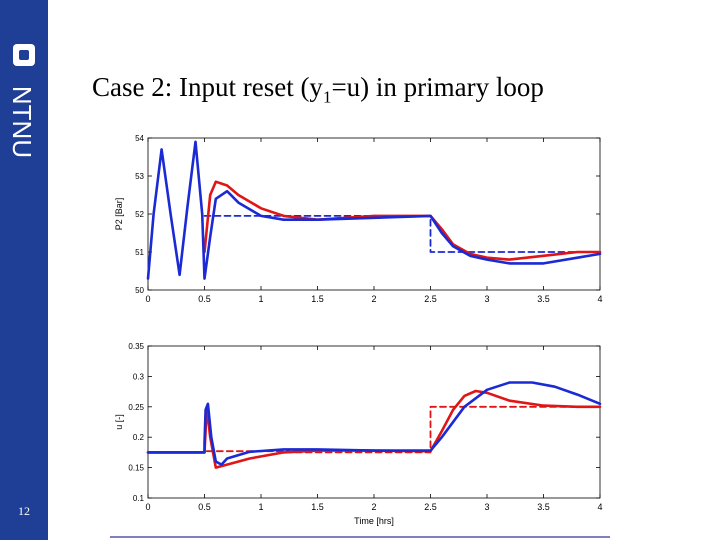  I want to click on page-number: 12, so click(24, 511).